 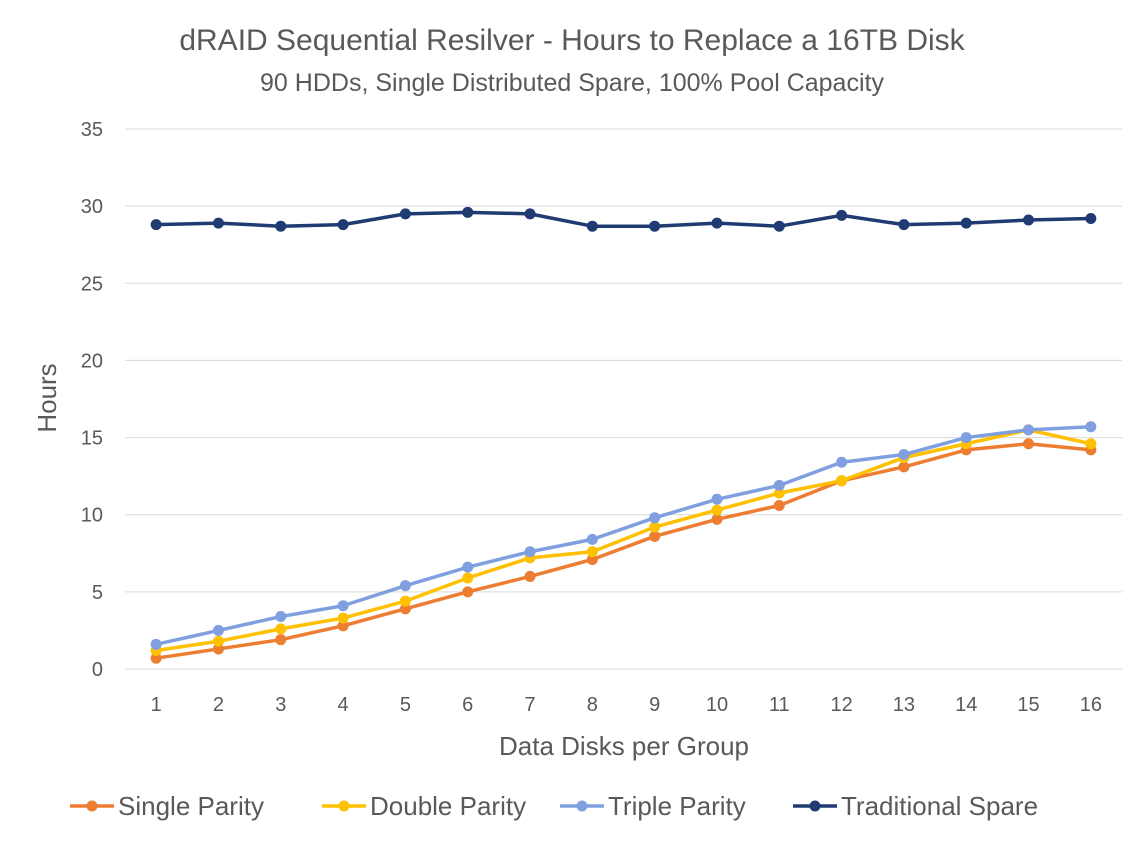 I want to click on x-tick-label: 1, so click(x=156, y=705).